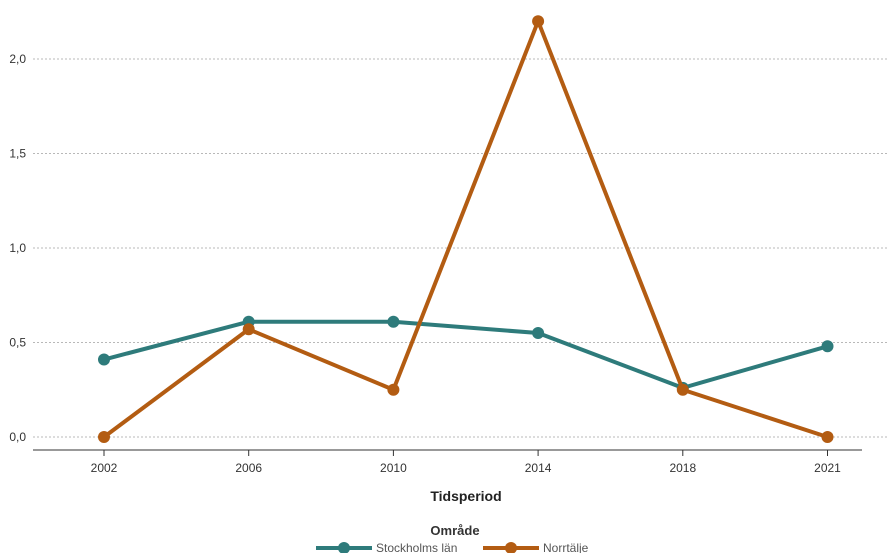  I want to click on y-tick-label: 2,0, so click(17, 59).